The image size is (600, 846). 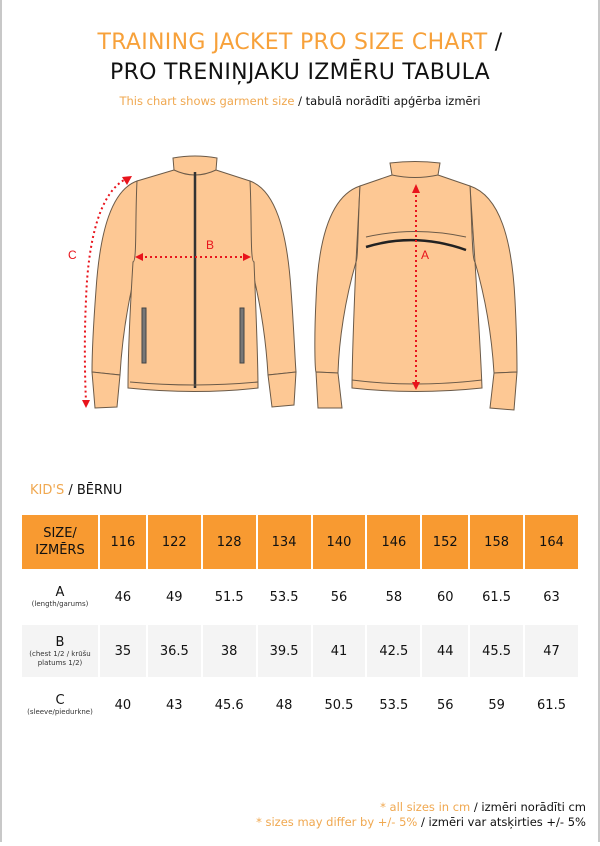 What do you see at coordinates (229, 597) in the screenshot?
I see `table-cell: 51.5` at bounding box center [229, 597].